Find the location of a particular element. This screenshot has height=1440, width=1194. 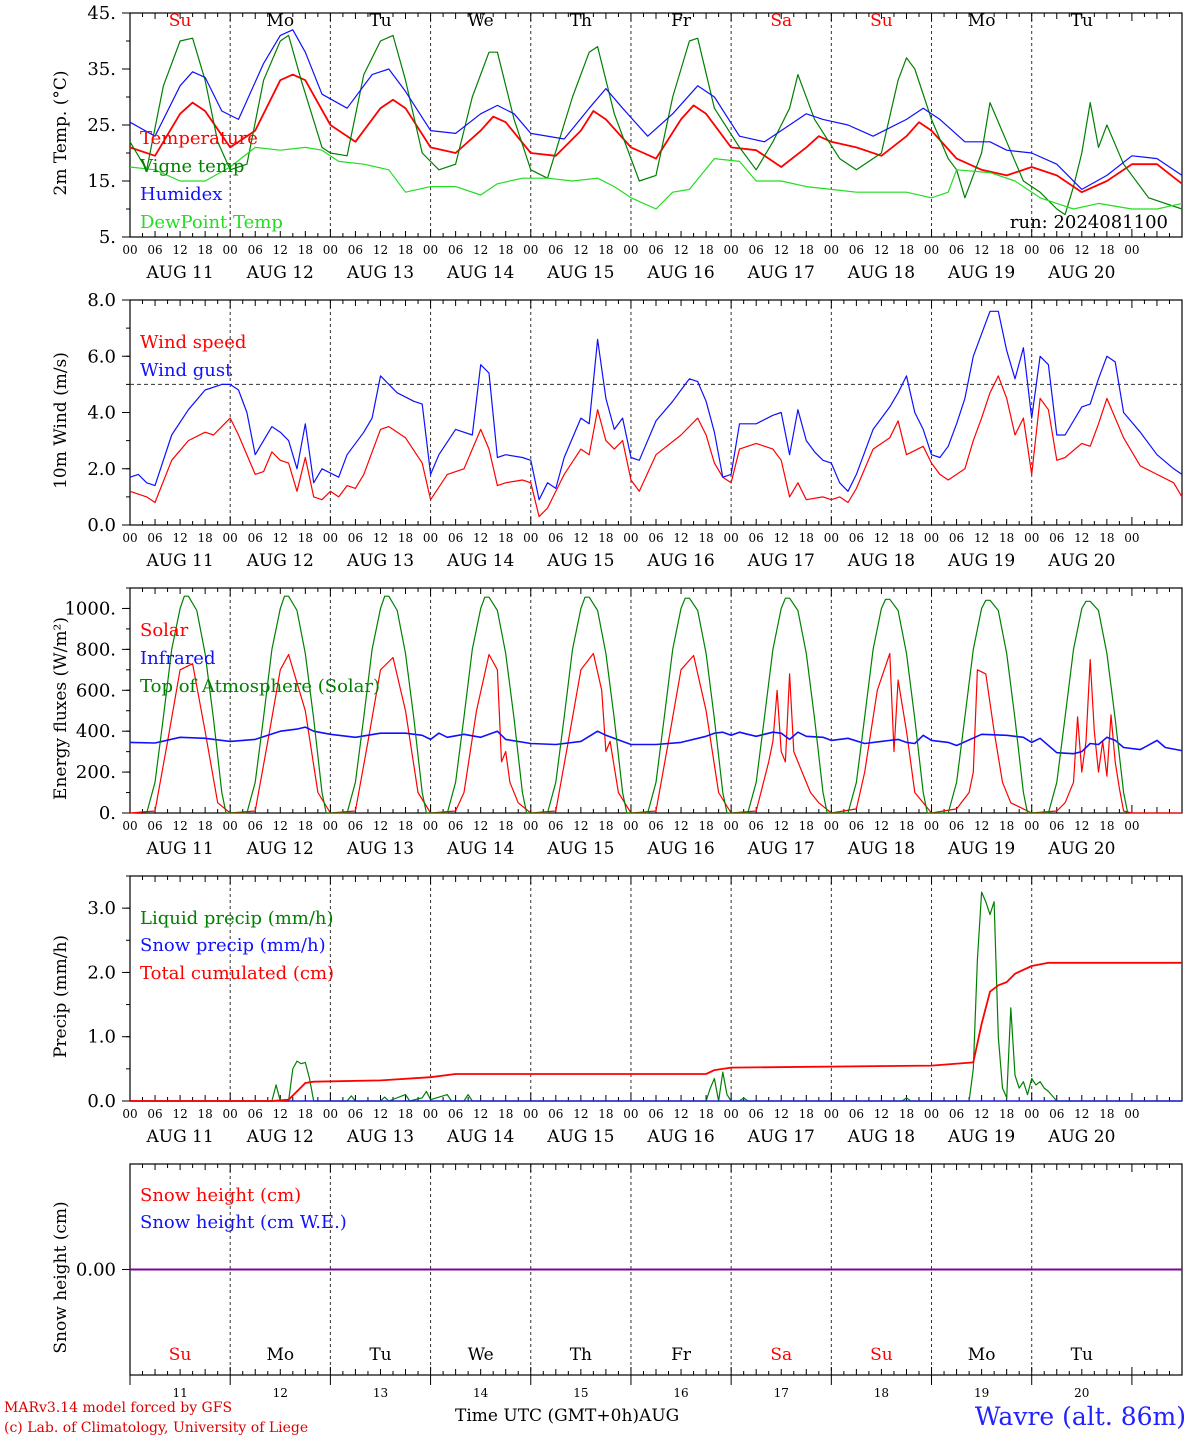

weekday-label: Tu is located at coordinates (380, 21).